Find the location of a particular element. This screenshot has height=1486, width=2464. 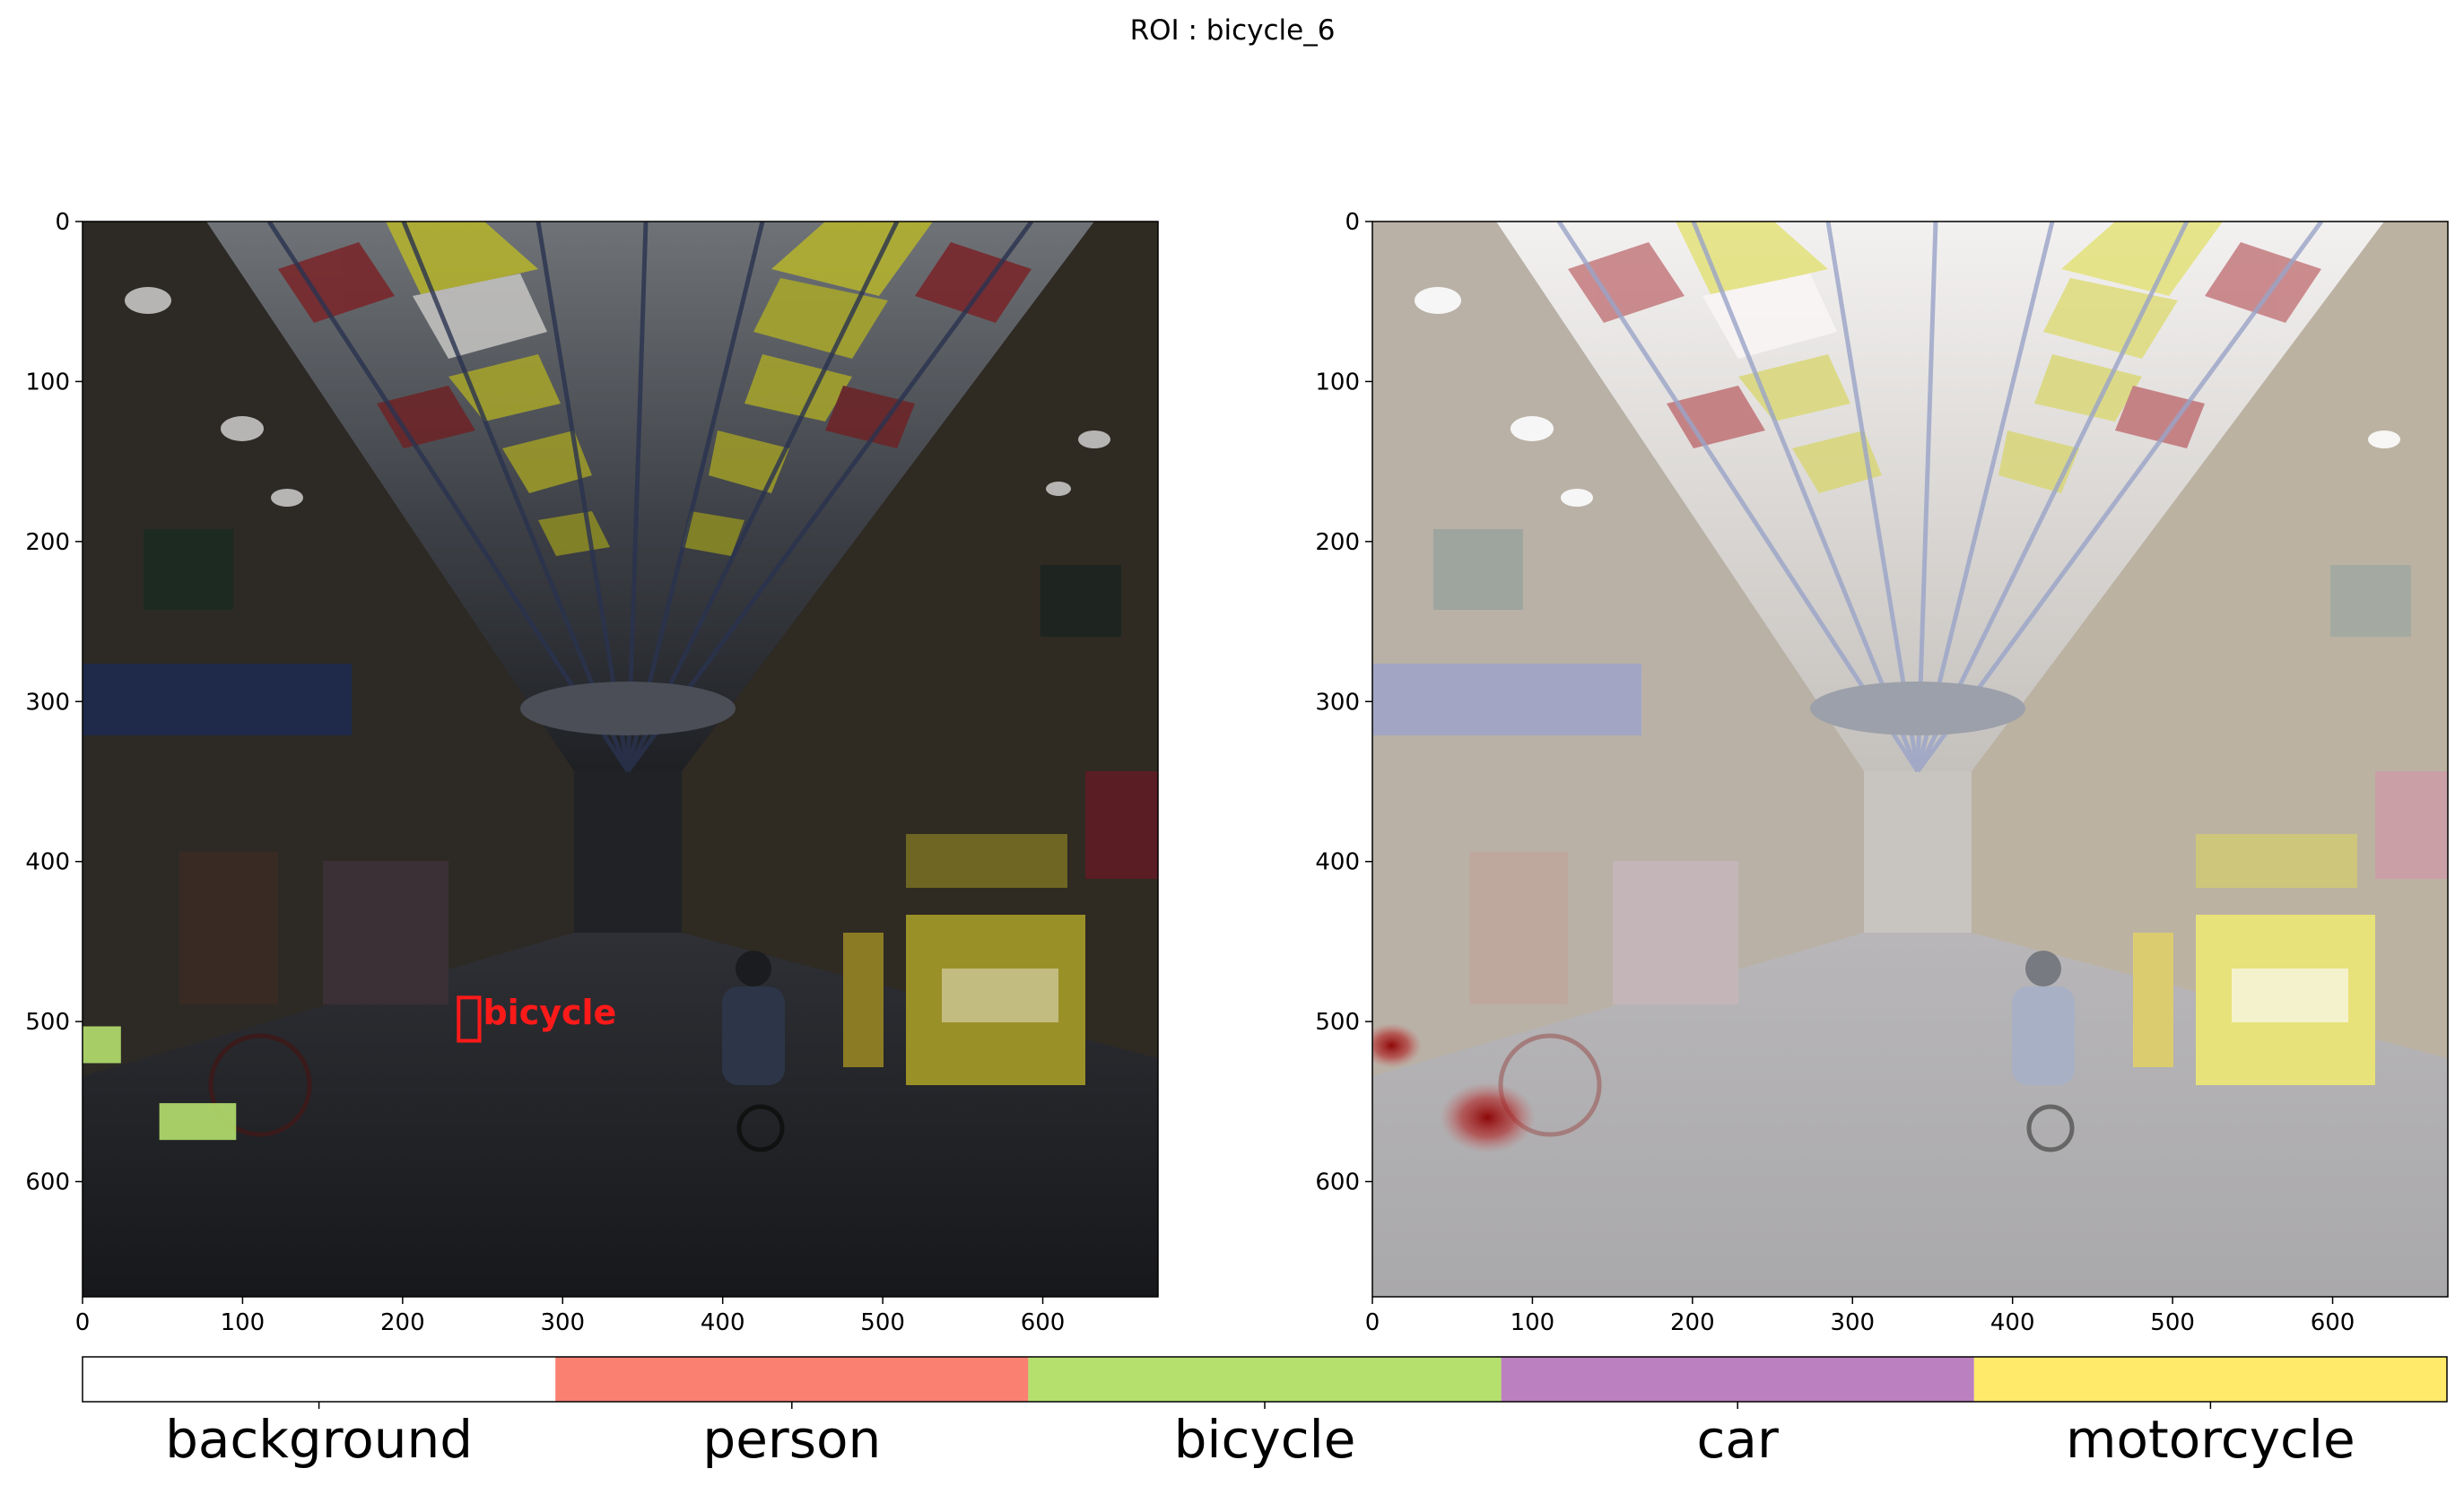

left-ytick-label-1: 100 is located at coordinates (47, 382).